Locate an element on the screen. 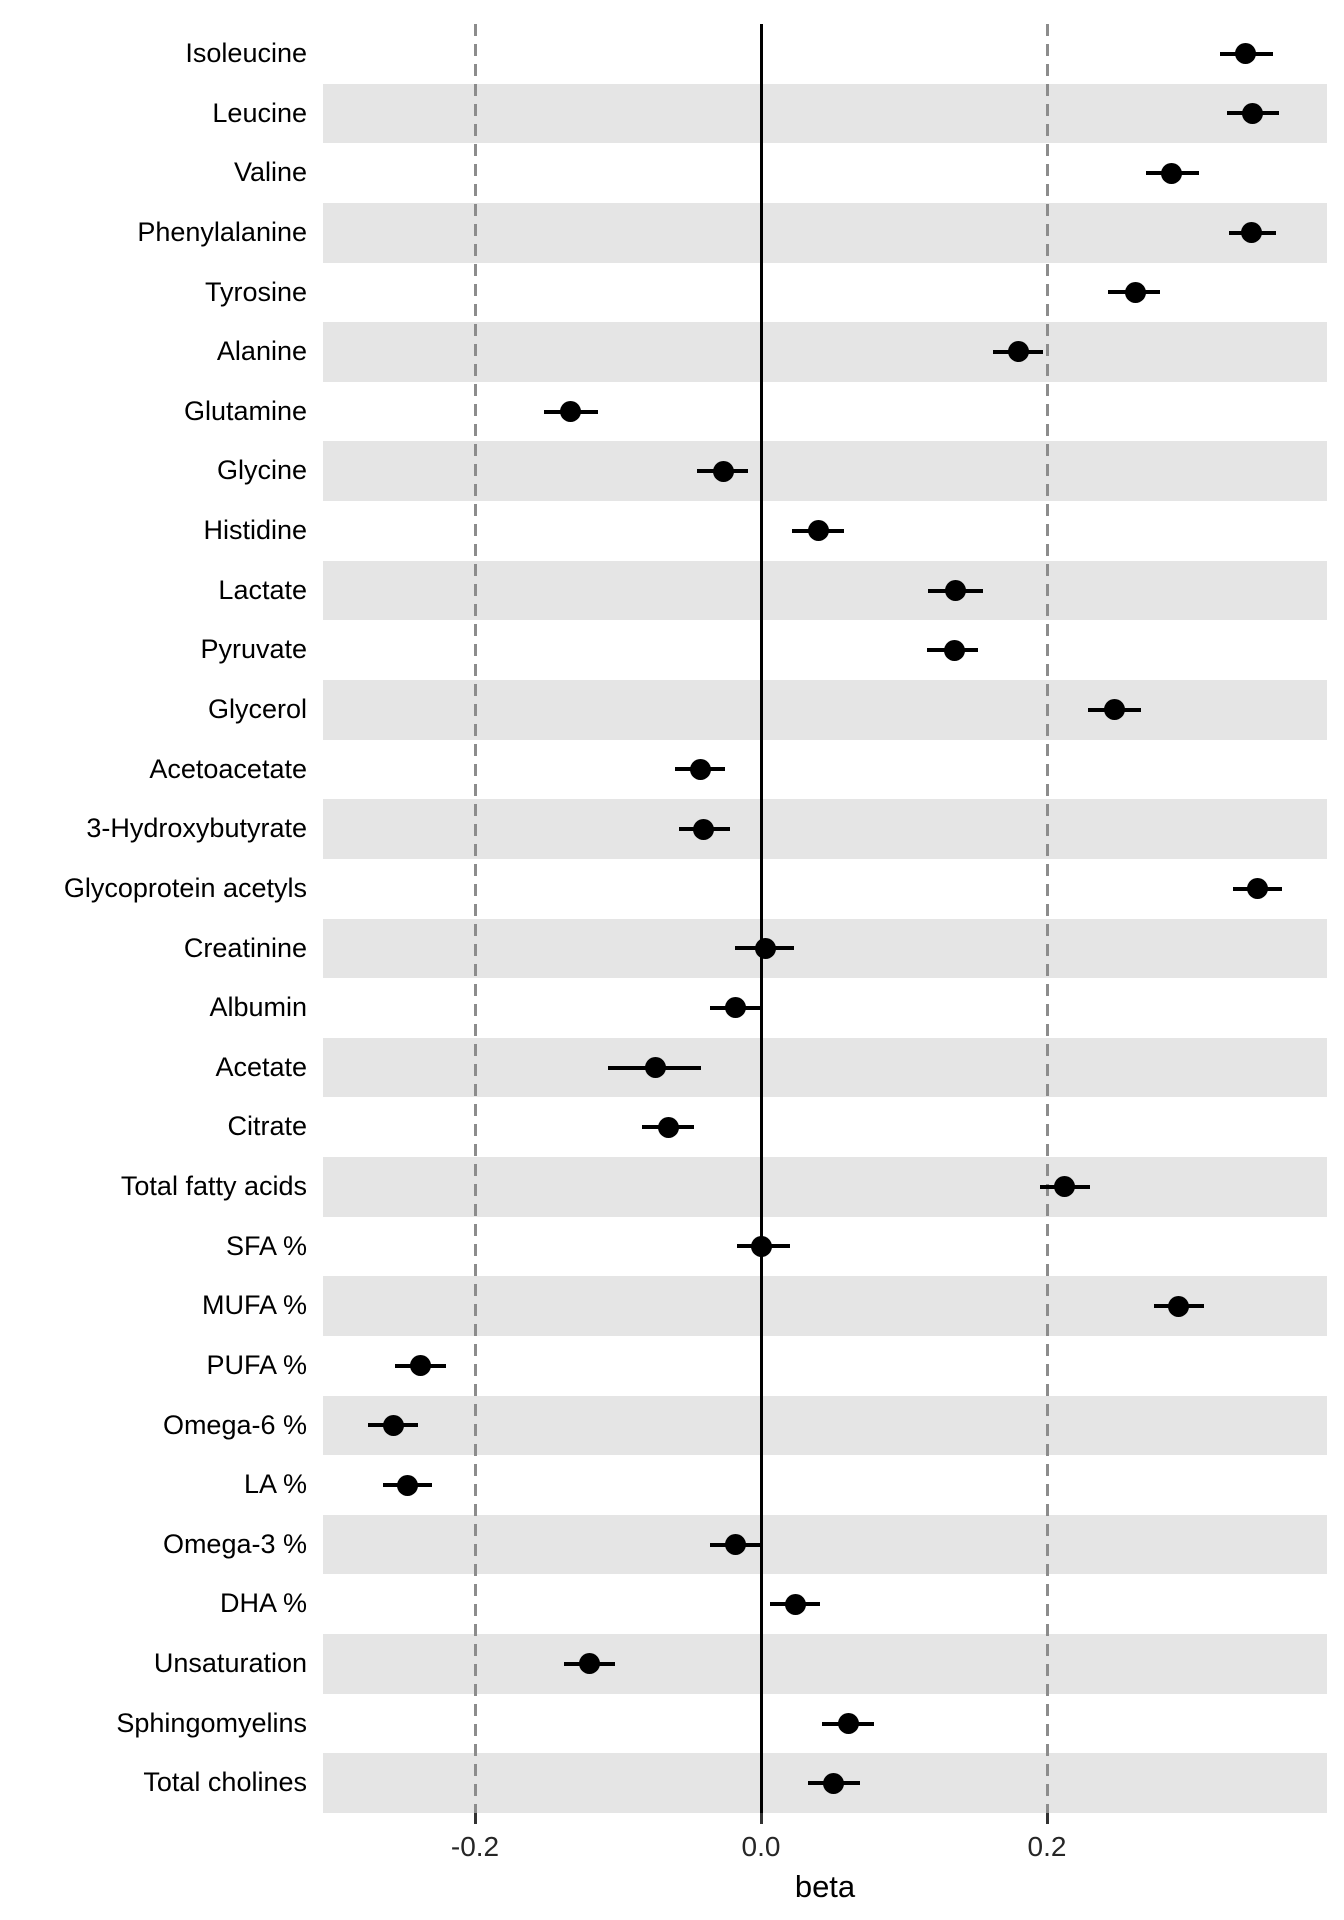 Image resolution: width=1344 pixels, height=1920 pixels. category-label: Total fatty acids is located at coordinates (213, 1186).